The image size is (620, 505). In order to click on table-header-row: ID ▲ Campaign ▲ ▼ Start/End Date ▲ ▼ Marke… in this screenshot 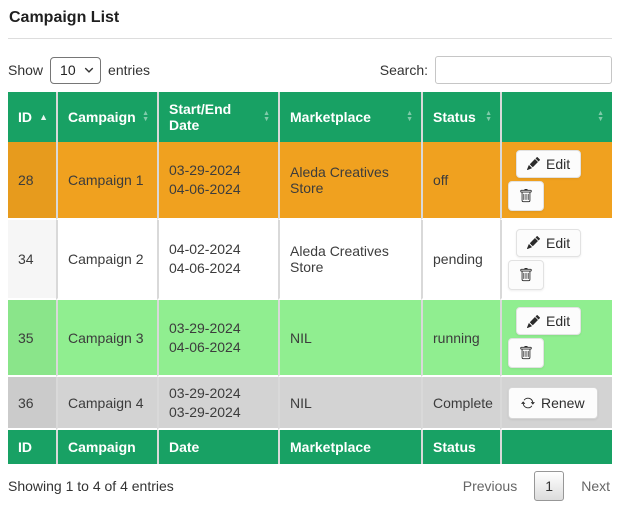, I will do `click(310, 117)`.